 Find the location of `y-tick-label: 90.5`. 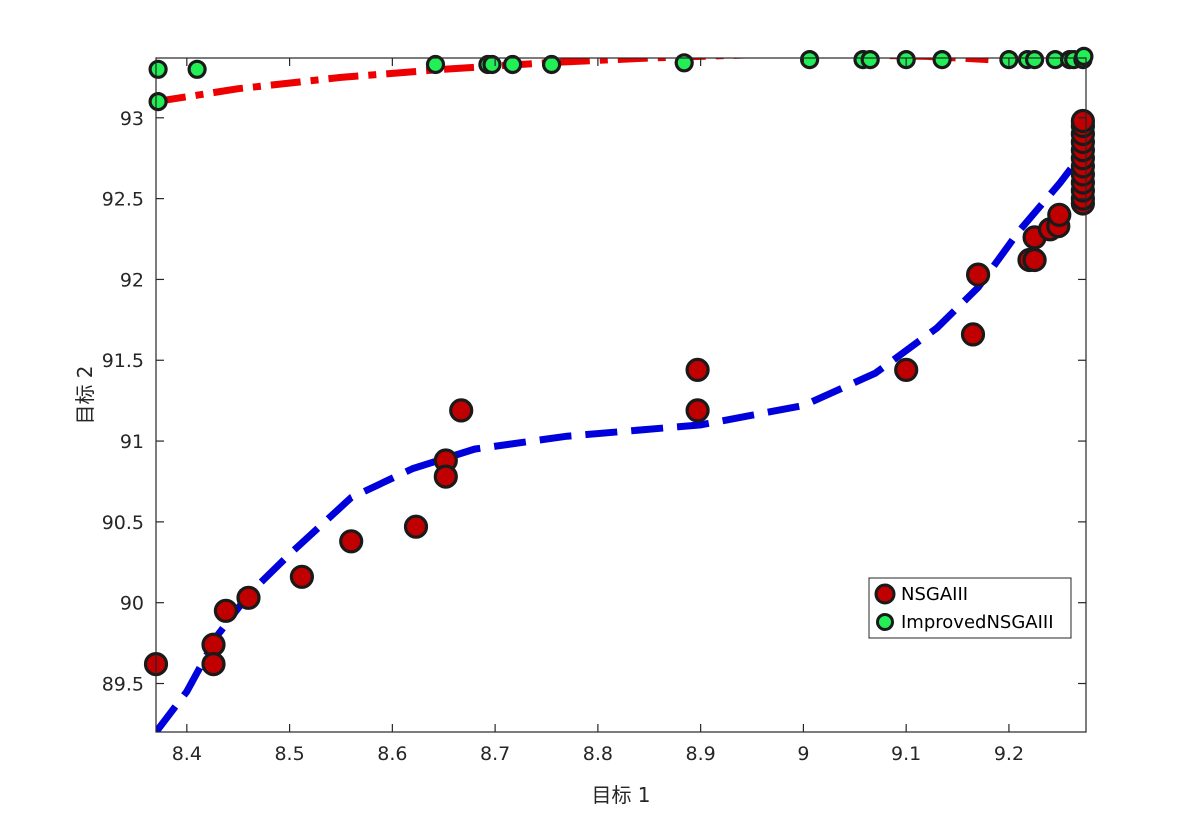

y-tick-label: 90.5 is located at coordinates (123, 523).